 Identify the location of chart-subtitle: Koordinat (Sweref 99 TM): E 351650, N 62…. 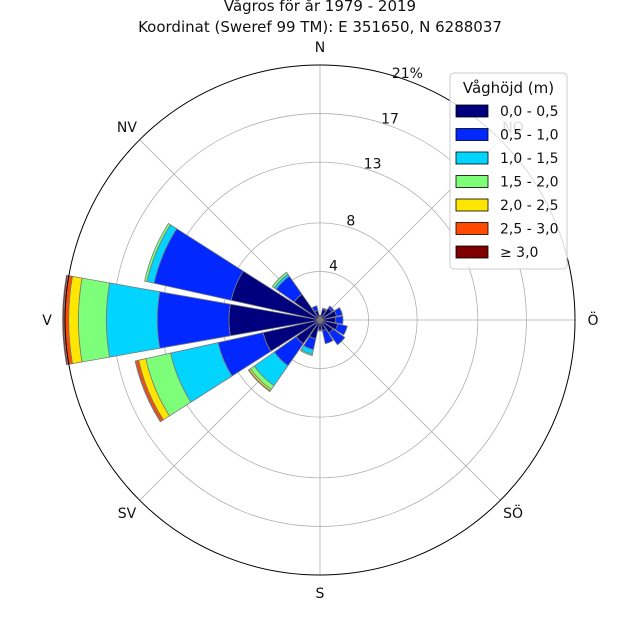
(320, 27).